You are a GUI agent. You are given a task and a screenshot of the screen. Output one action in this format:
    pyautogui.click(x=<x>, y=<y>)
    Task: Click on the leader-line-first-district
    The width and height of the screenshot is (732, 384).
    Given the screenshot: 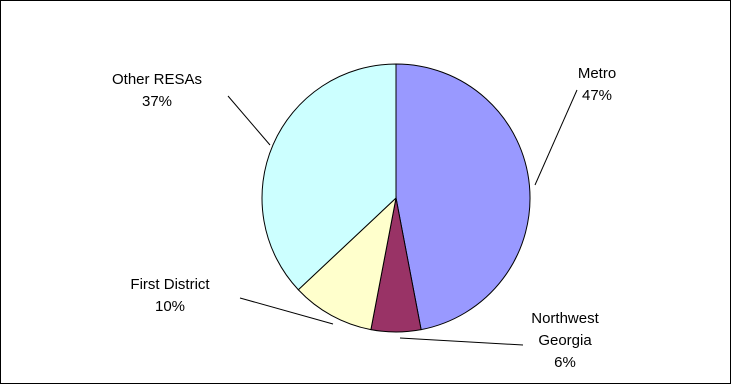 What is the action you would take?
    pyautogui.click(x=286, y=311)
    